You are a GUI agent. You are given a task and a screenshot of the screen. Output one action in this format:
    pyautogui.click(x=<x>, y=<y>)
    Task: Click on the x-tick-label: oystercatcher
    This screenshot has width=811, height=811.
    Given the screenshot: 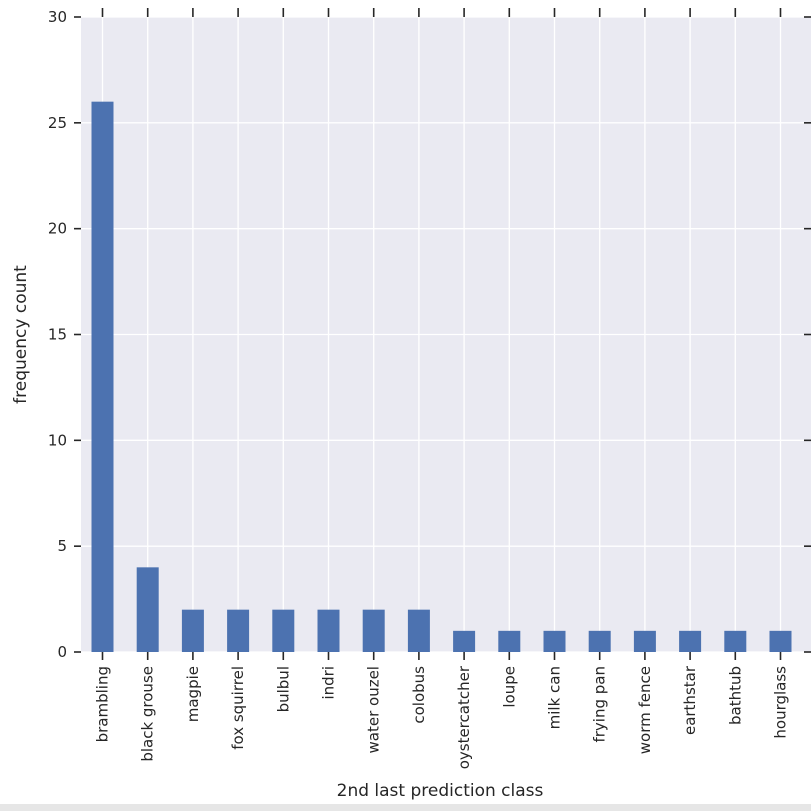 What is the action you would take?
    pyautogui.click(x=464, y=717)
    